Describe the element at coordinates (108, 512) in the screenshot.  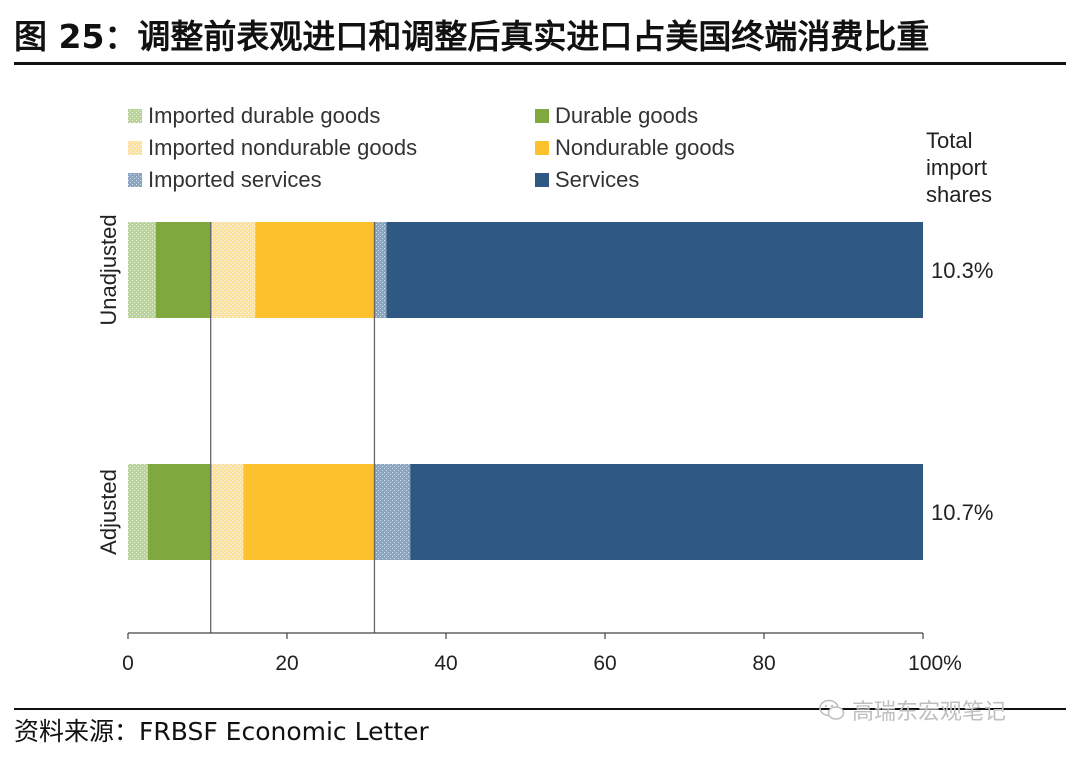
I see `category-label: Adjusted` at that location.